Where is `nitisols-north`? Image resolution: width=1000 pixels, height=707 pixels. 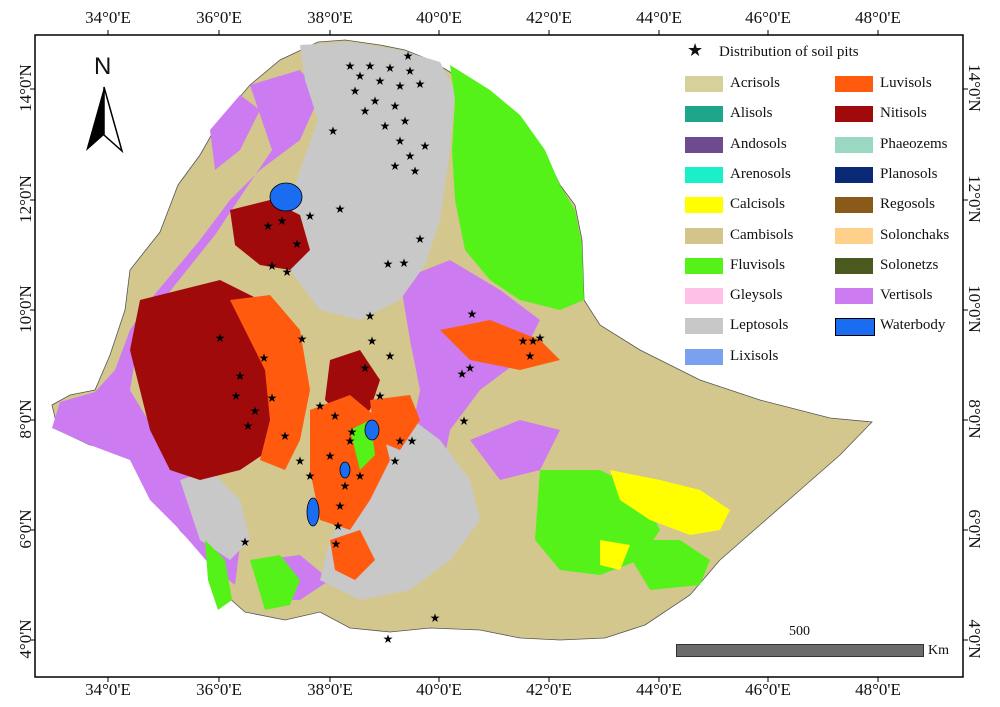
nitisols-north is located at coordinates (270, 235).